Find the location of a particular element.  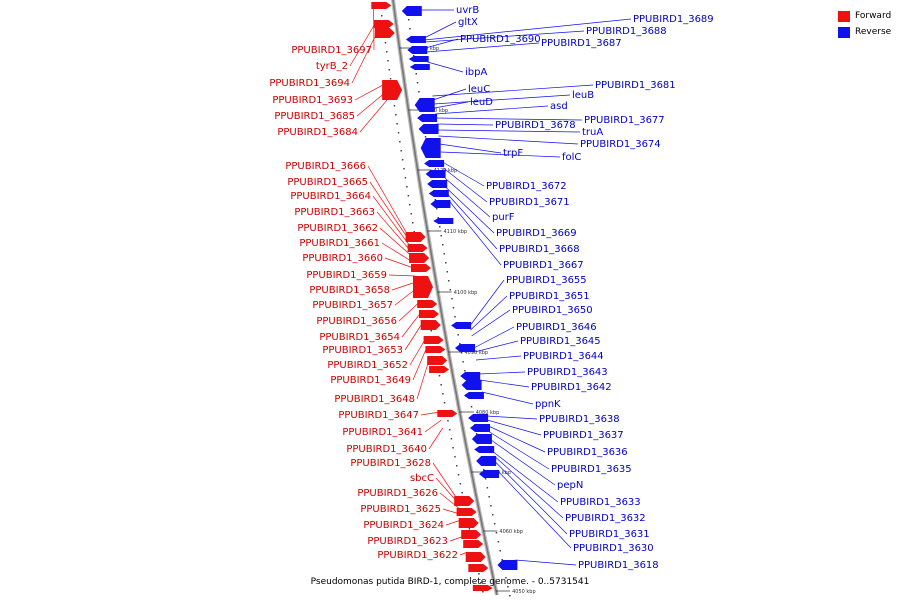

legend-item-reverse: Reverse is located at coordinates (864, 32).